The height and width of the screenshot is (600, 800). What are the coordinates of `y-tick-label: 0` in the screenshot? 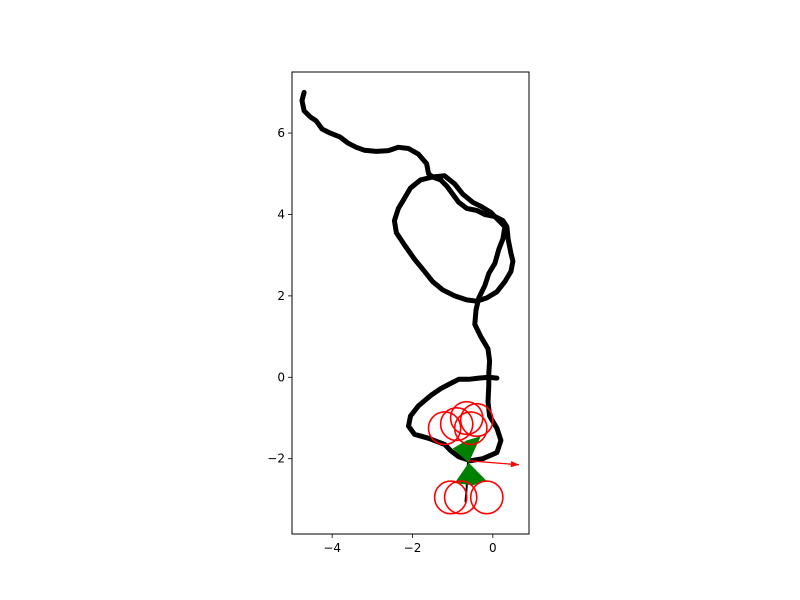 It's located at (281, 377).